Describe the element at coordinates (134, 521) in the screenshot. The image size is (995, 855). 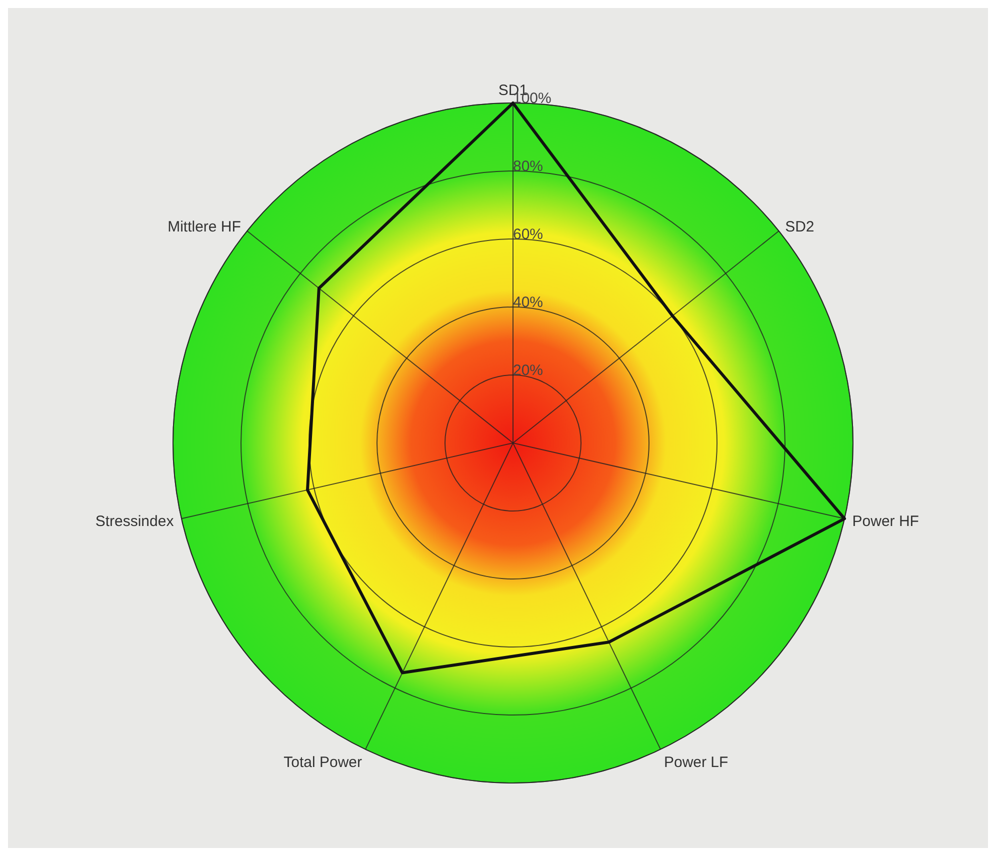
I see `spoke-label: Stressindex` at that location.